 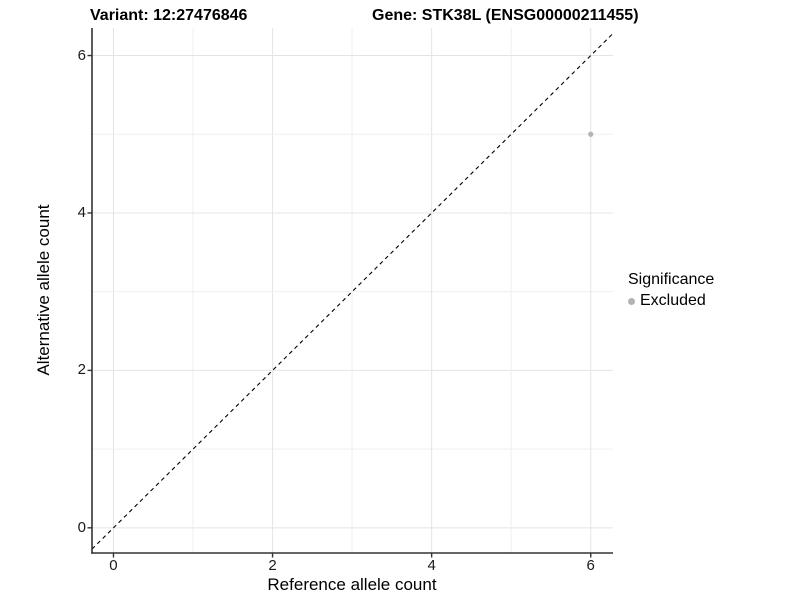 What do you see at coordinates (591, 134) in the screenshot?
I see `data-point` at bounding box center [591, 134].